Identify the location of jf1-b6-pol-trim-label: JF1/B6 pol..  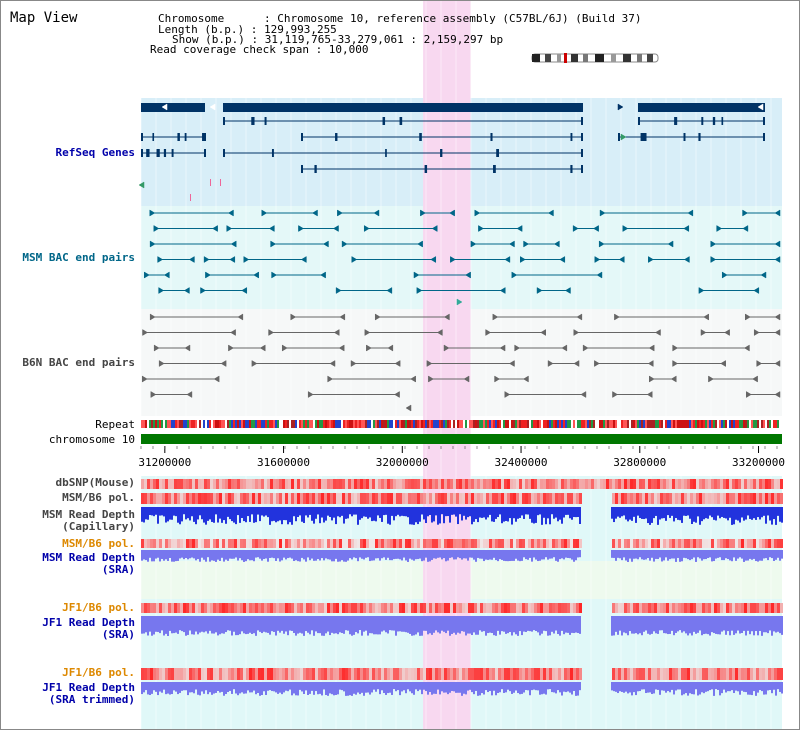
(98, 672).